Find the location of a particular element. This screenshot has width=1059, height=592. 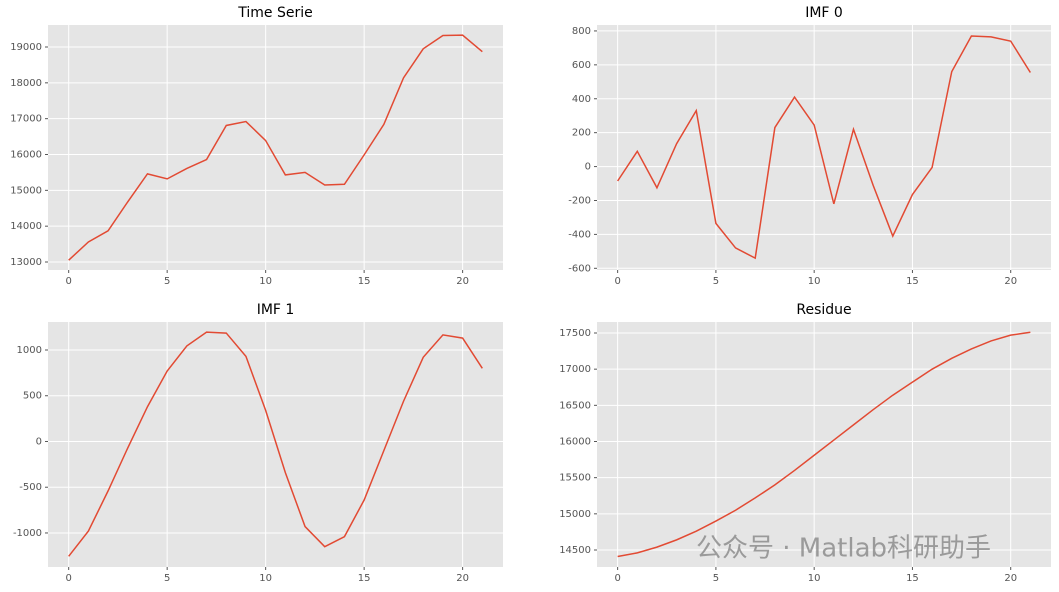

chart-title: IMF 0 is located at coordinates (824, 13).